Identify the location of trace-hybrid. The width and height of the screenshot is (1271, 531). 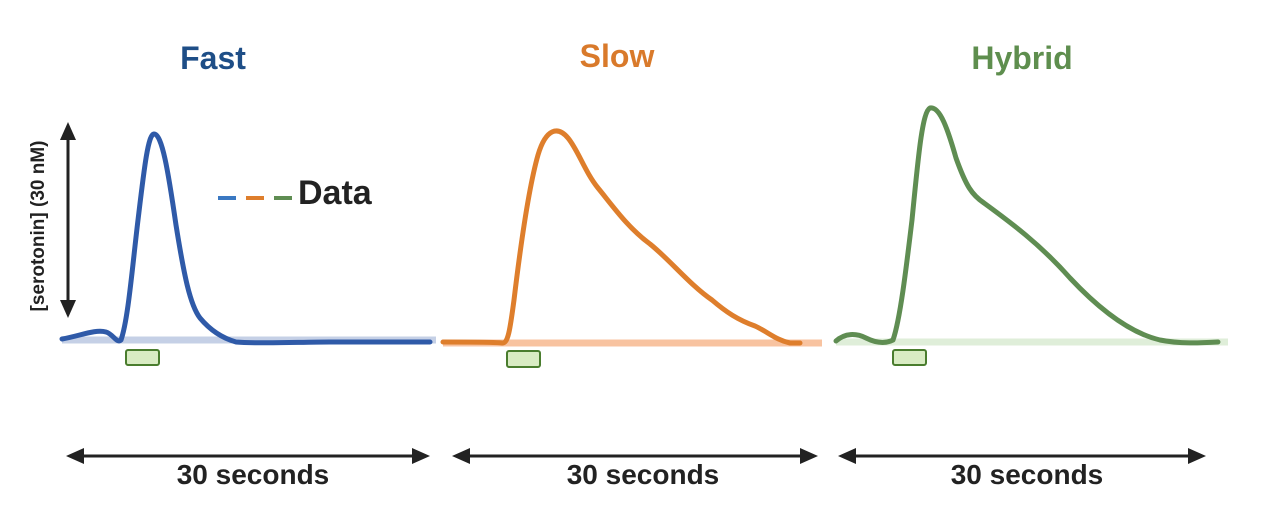
(1027, 225).